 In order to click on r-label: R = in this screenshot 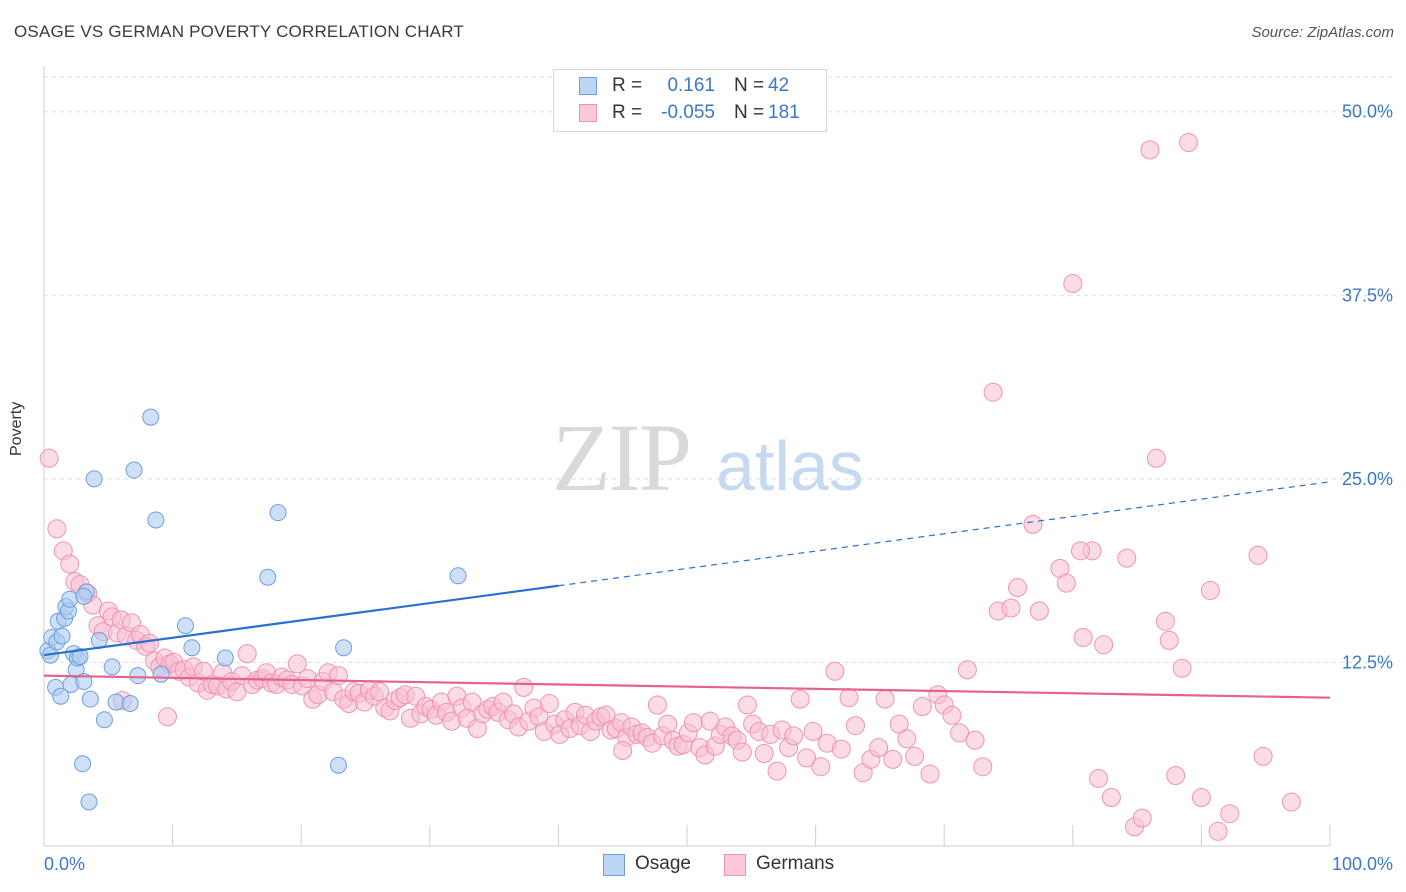, I will do `click(627, 85)`.